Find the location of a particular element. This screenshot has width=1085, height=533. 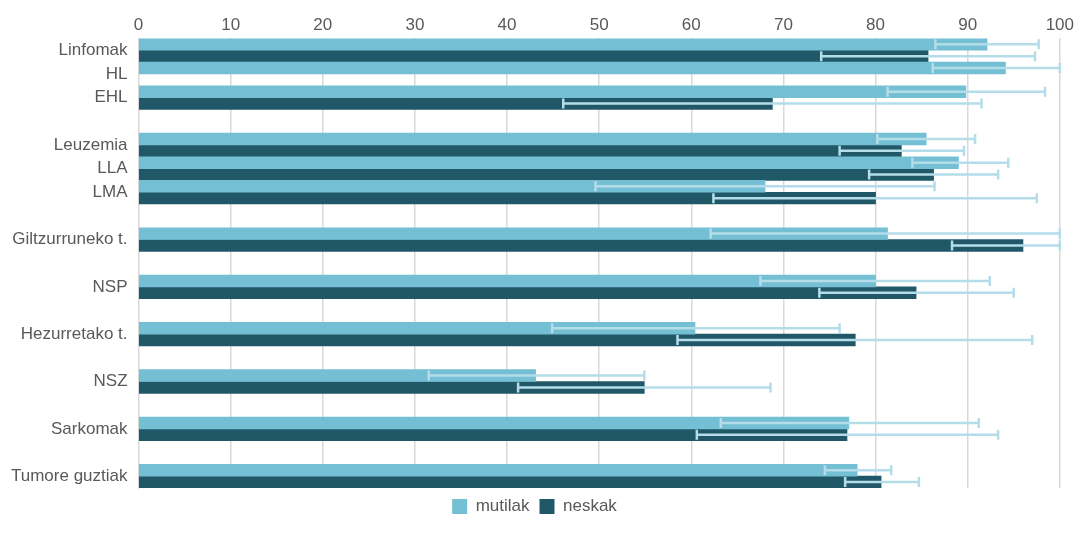

y-tick-label: NSZ is located at coordinates (110, 381).